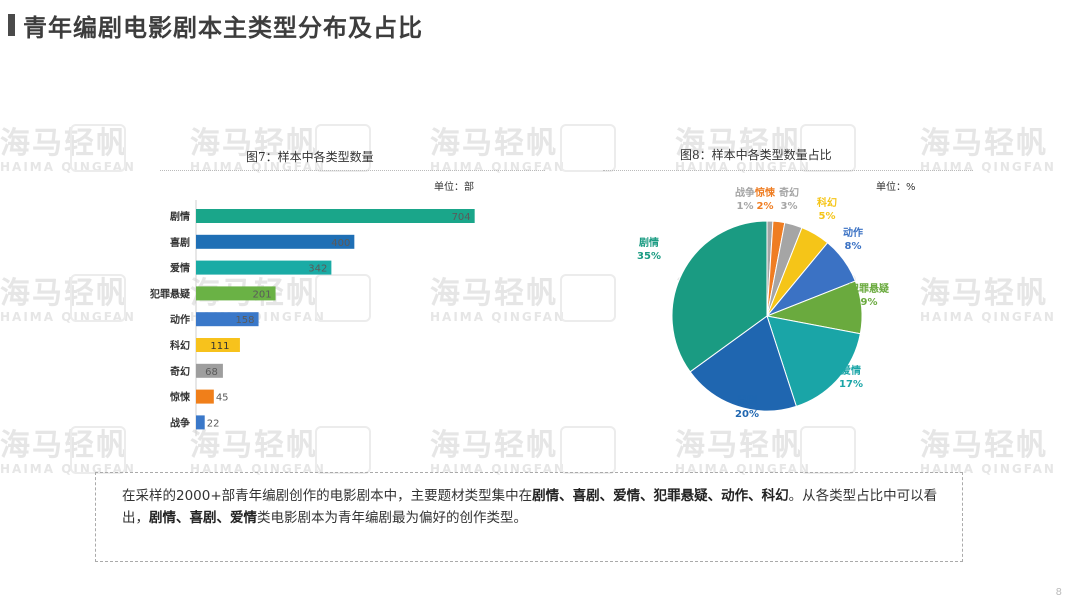 The image size is (1080, 608). Describe the element at coordinates (340, 243) in the screenshot. I see `bar-value-label: 400` at that location.